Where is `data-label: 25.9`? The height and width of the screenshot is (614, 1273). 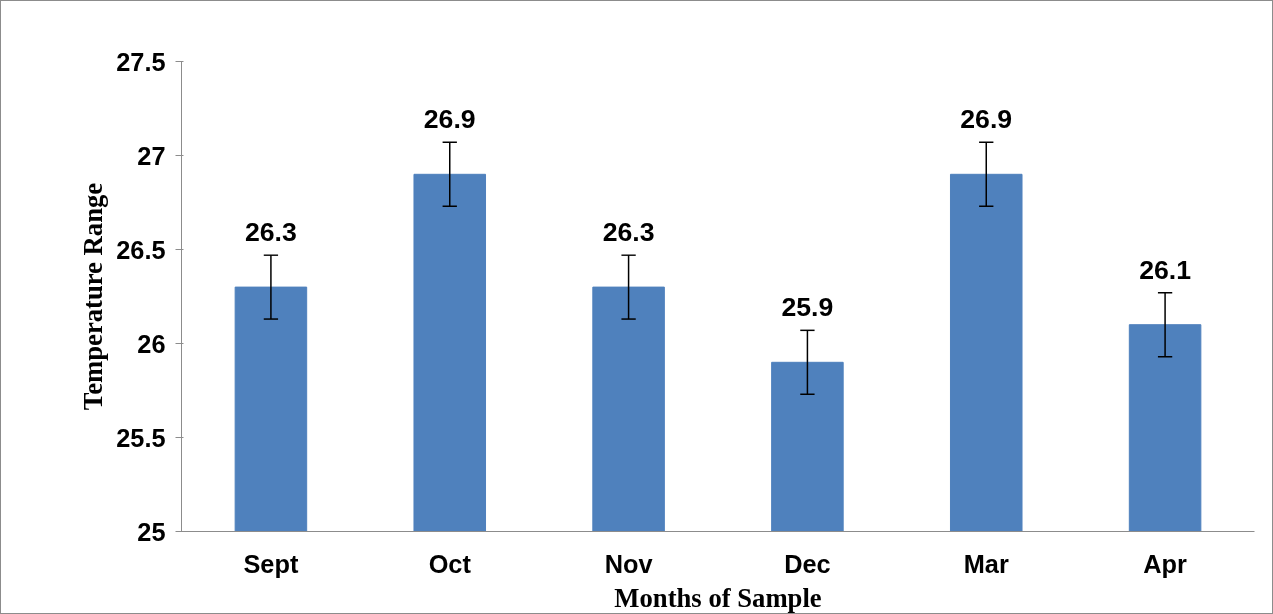
data-label: 25.9 is located at coordinates (807, 307).